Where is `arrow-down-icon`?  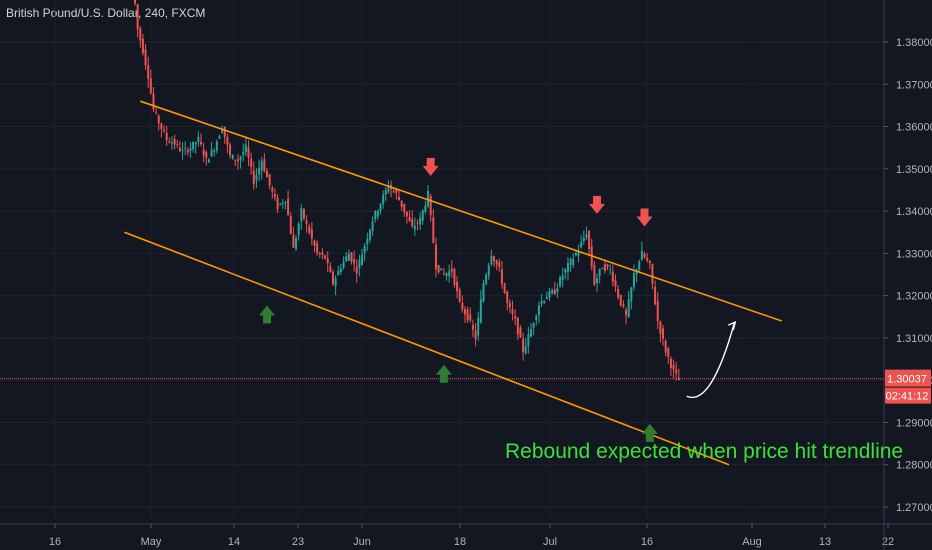
arrow-down-icon is located at coordinates (597, 204).